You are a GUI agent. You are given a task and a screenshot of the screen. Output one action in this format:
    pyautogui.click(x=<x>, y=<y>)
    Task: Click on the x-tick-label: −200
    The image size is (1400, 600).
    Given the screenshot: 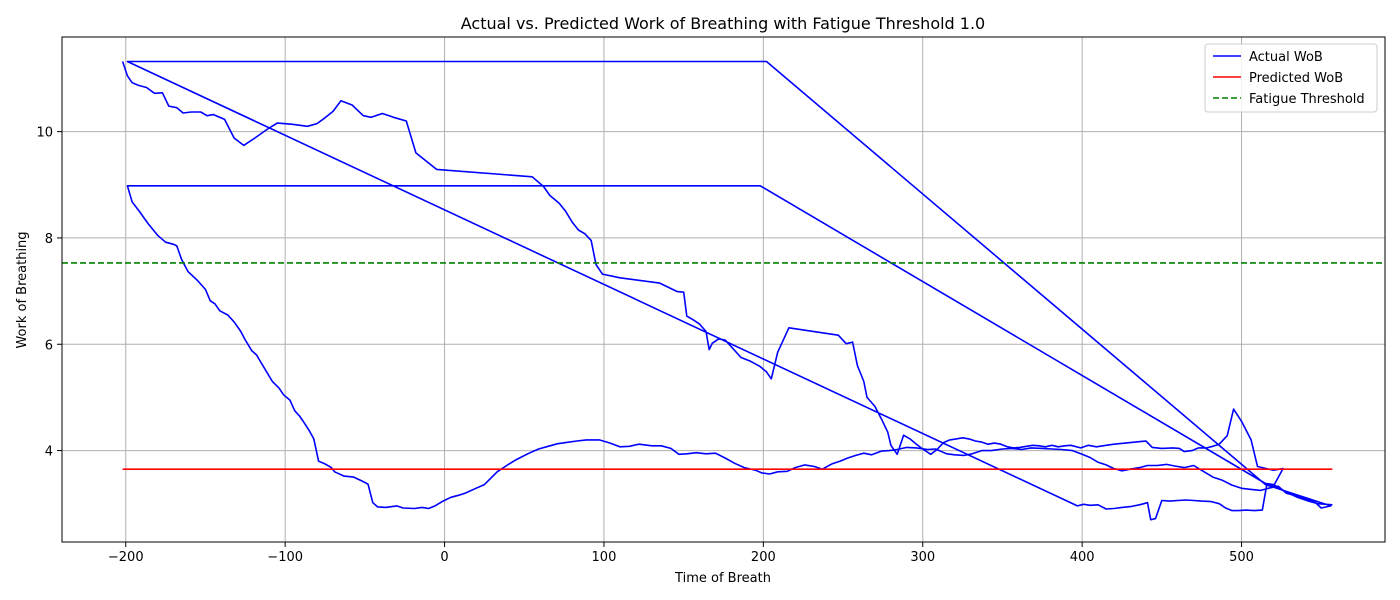 What is the action you would take?
    pyautogui.click(x=126, y=557)
    